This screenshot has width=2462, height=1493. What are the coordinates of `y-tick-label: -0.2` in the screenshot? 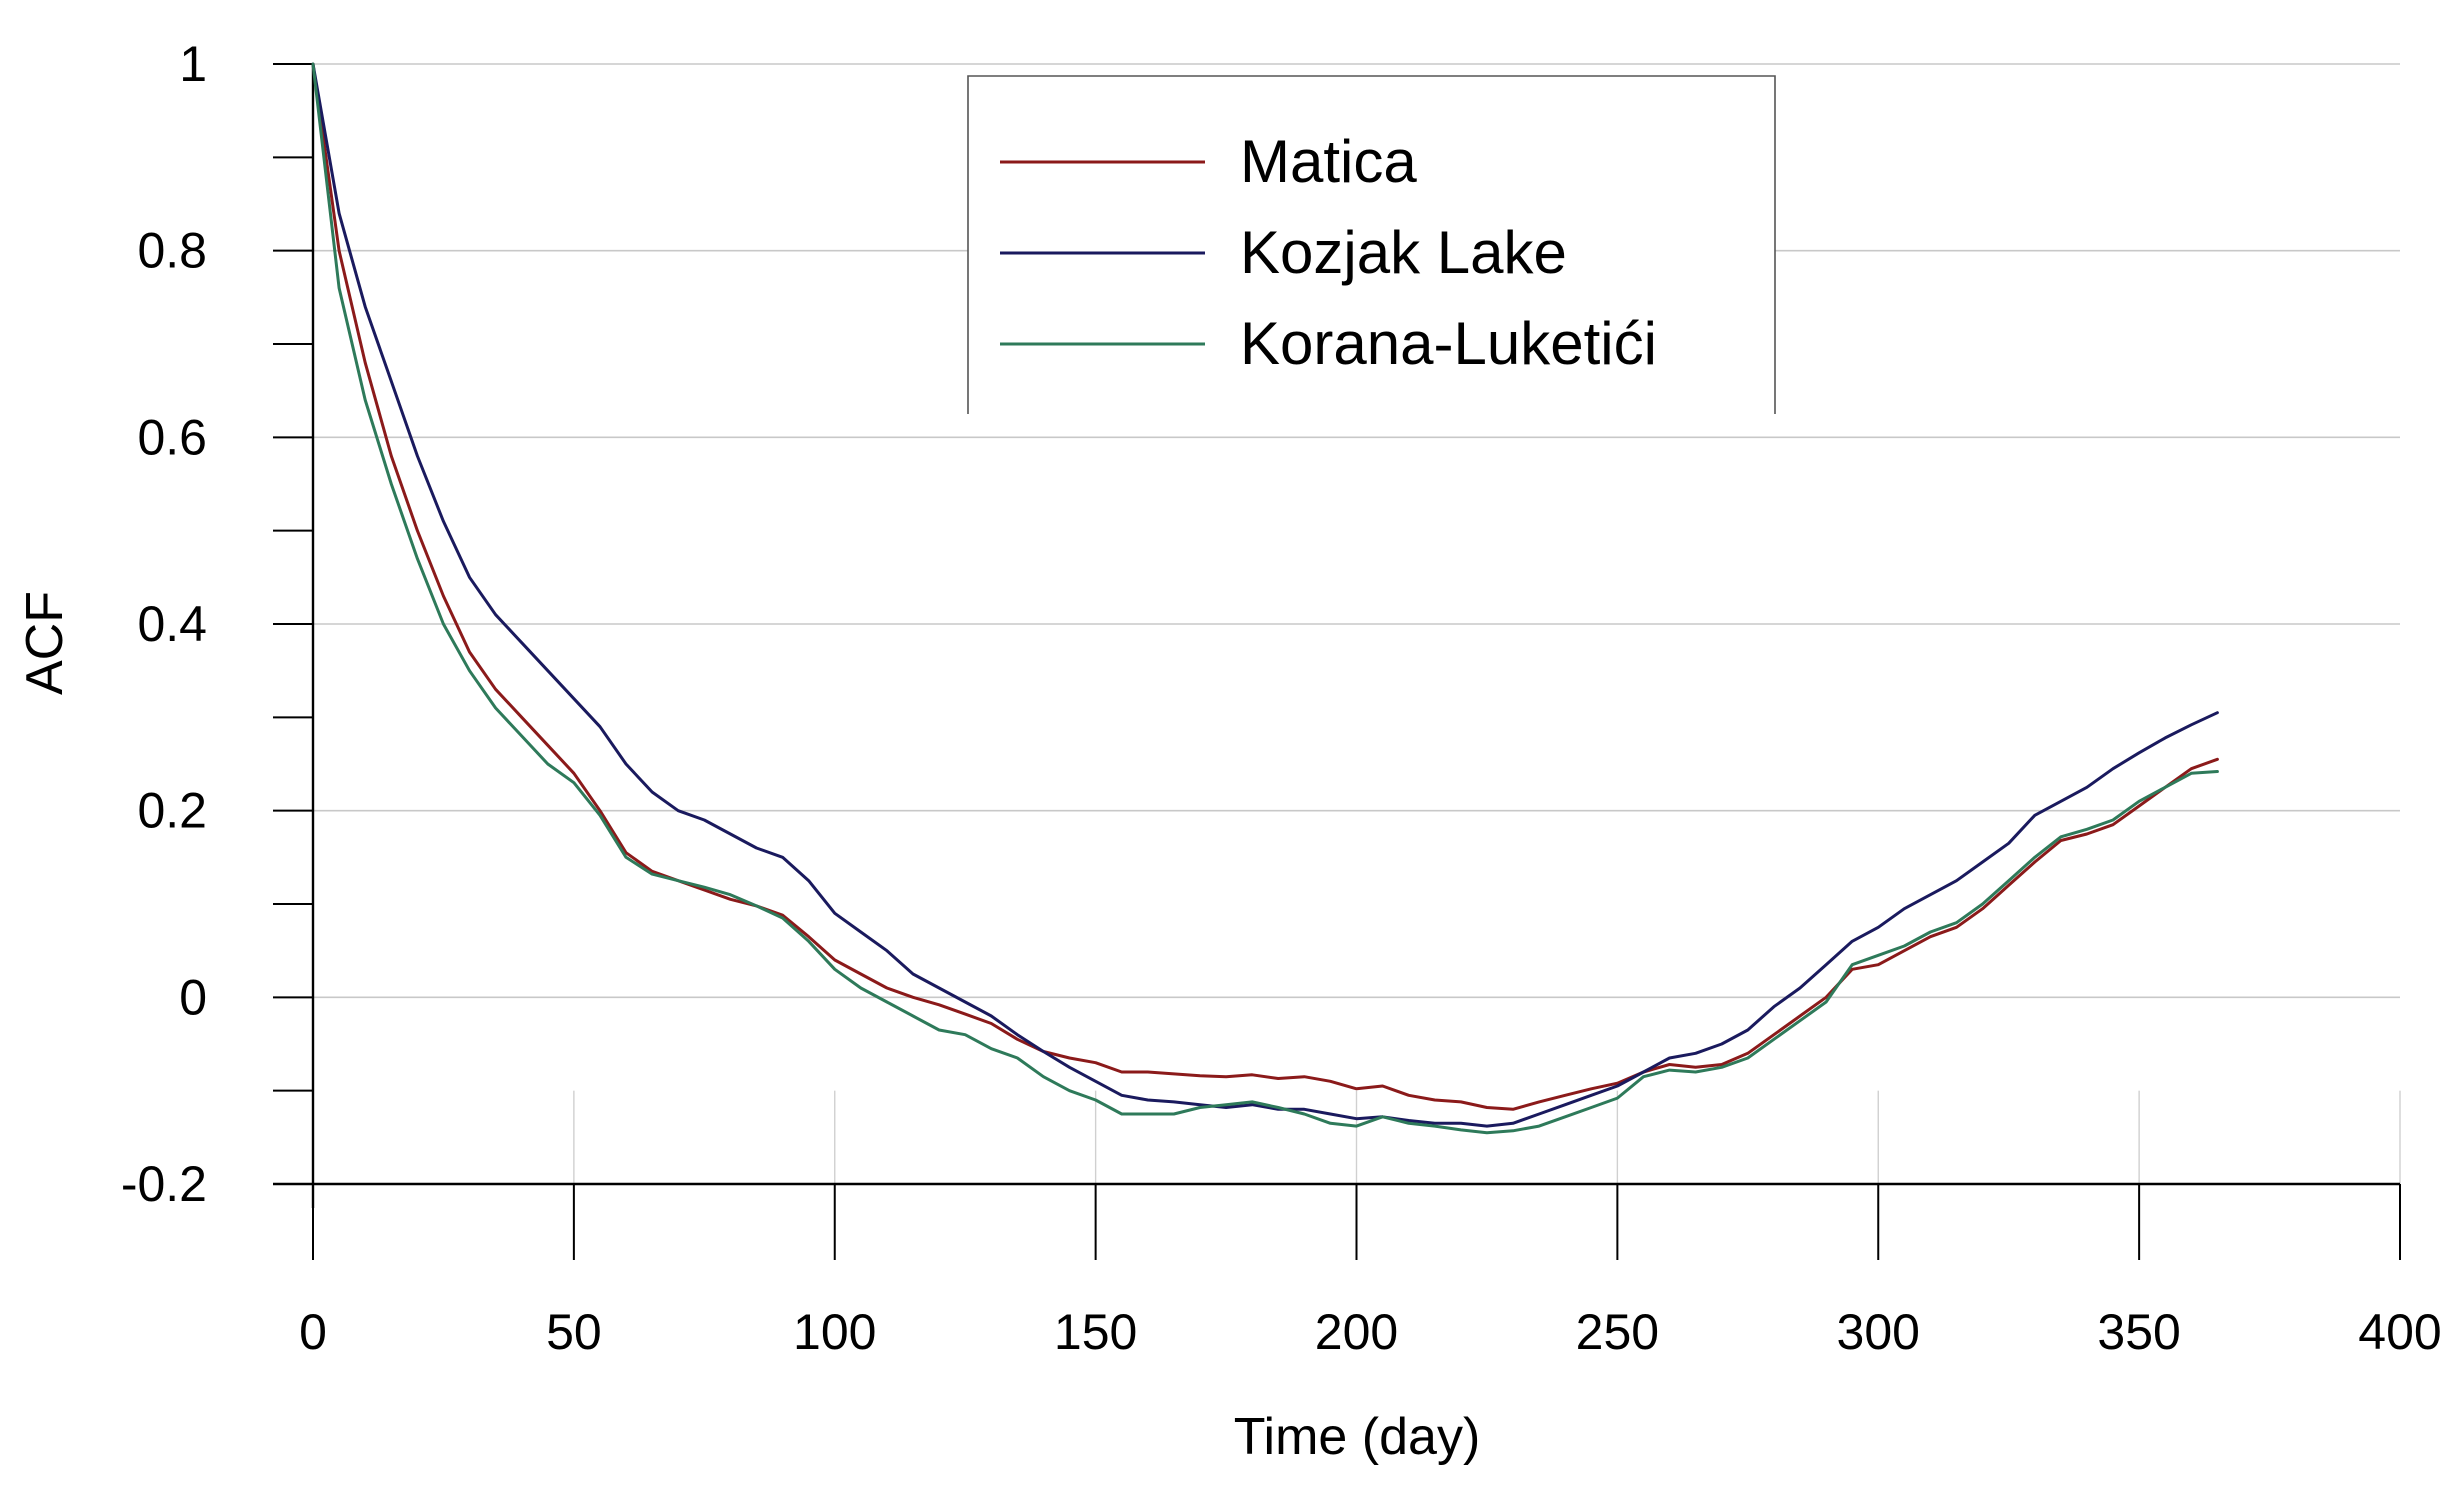 It's located at (164, 1184).